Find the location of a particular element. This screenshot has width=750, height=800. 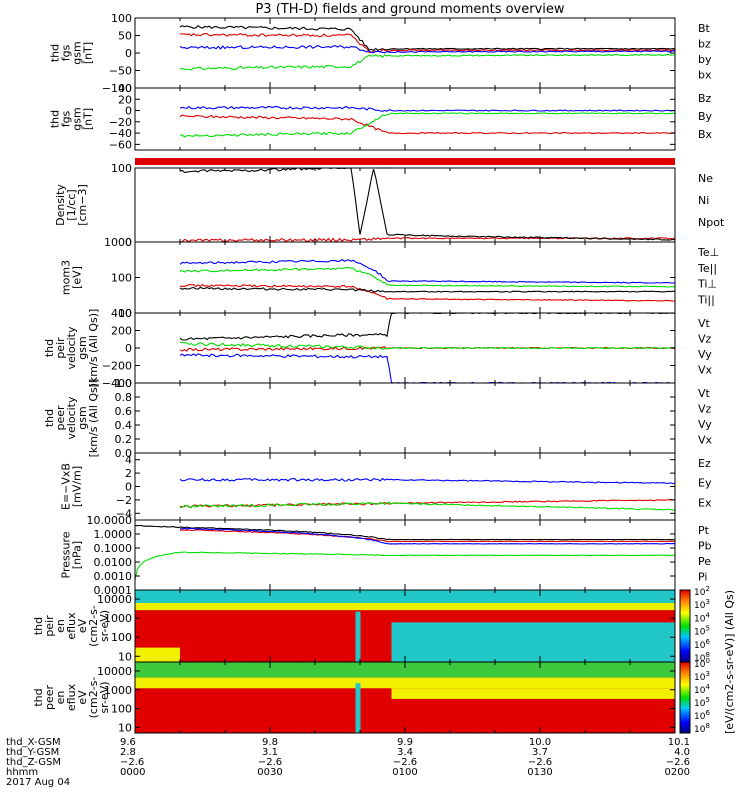

series-Ne is located at coordinates (427, 240).